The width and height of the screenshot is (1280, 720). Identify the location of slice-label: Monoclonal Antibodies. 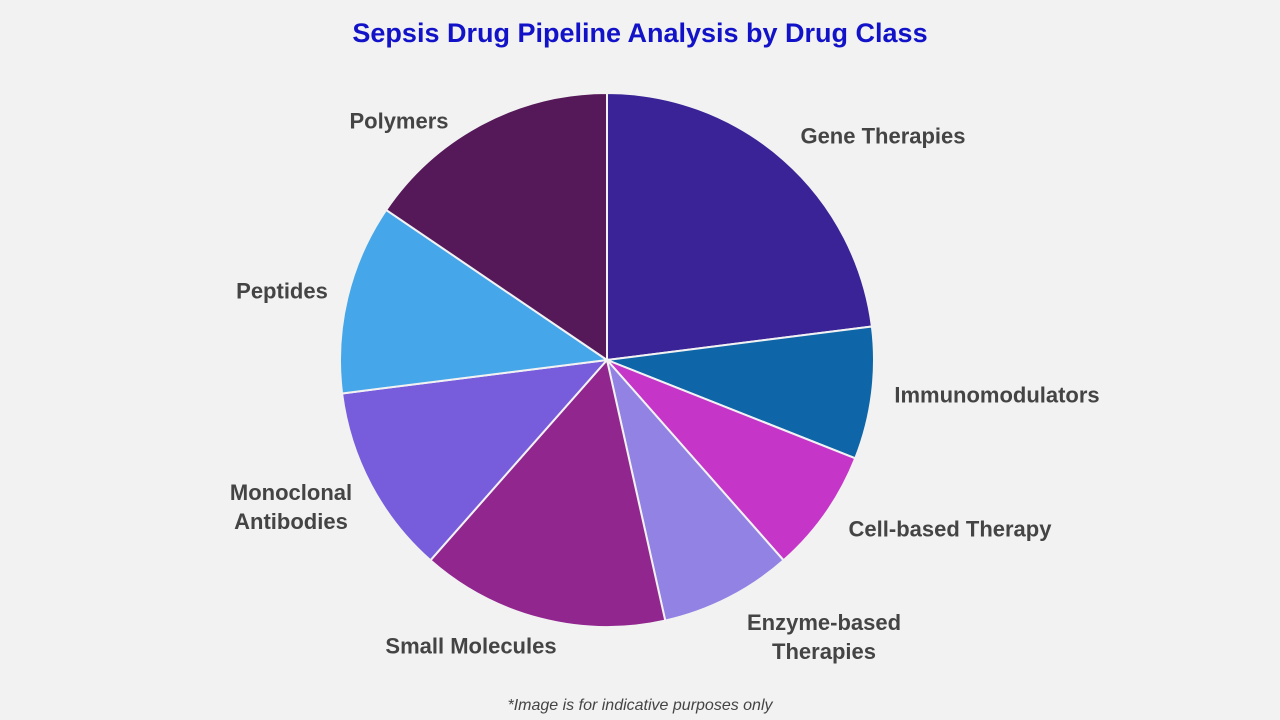
(291, 507).